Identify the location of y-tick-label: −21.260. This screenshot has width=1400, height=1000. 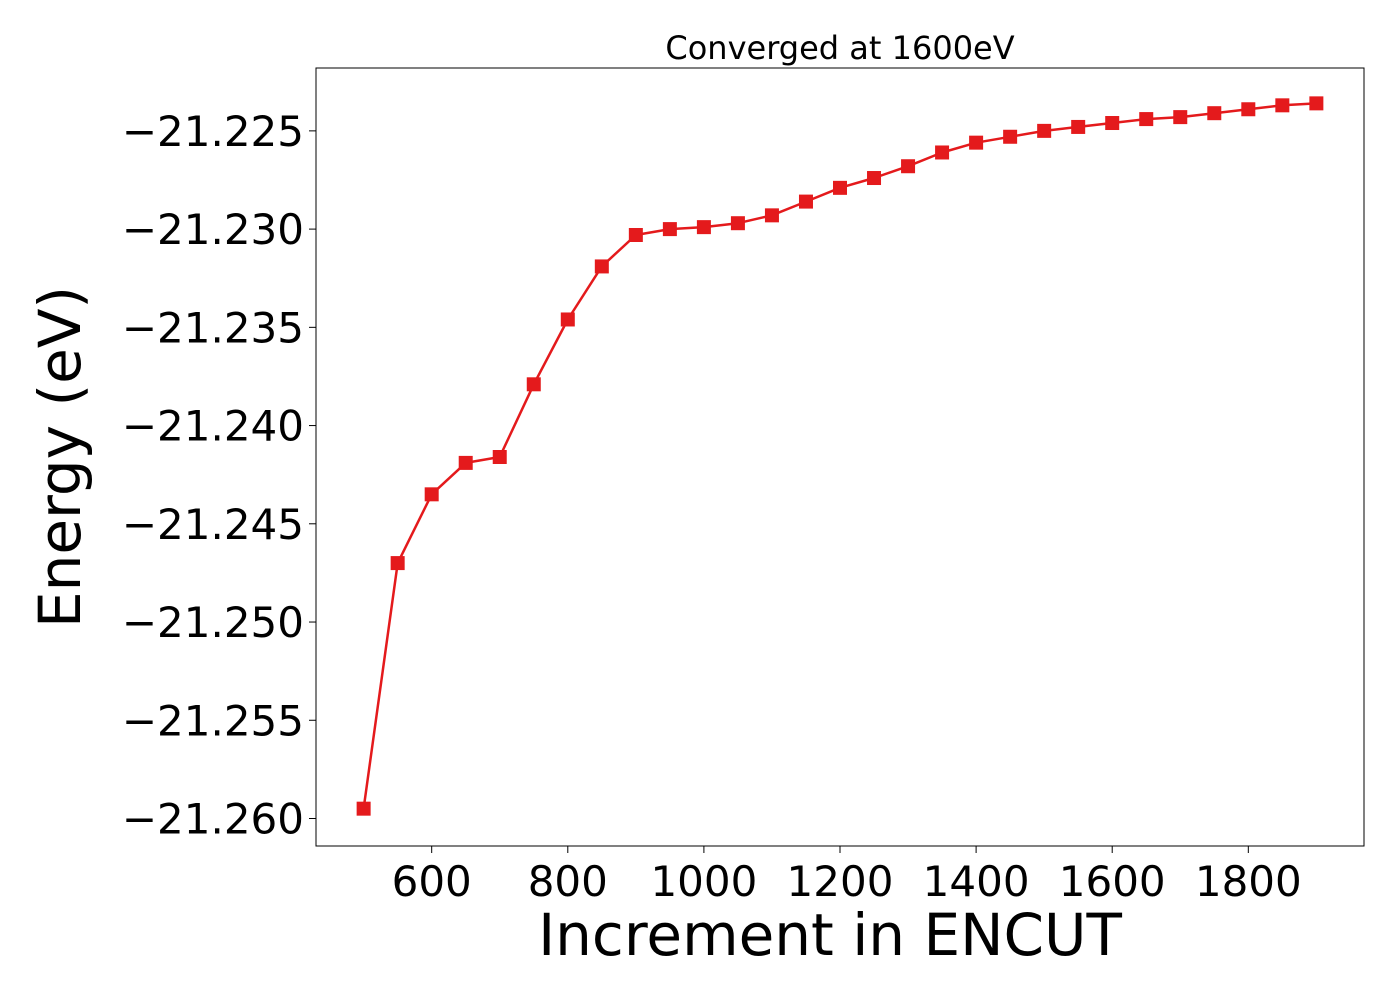
(213, 818).